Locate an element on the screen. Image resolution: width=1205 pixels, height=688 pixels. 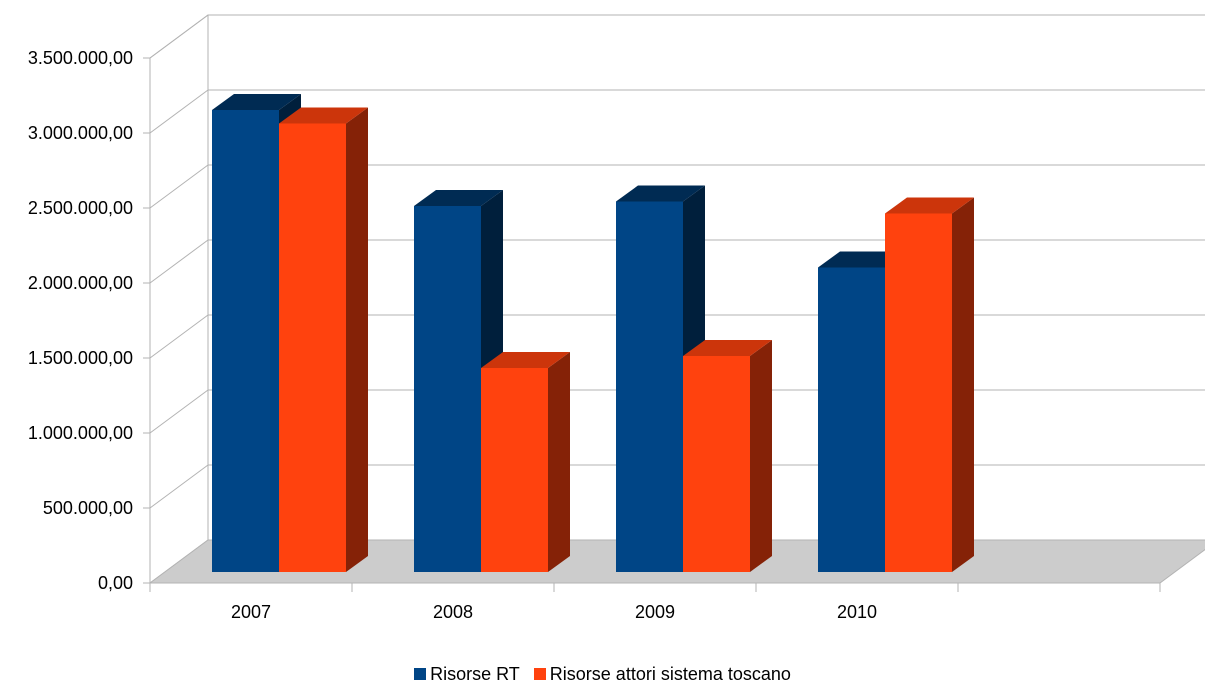
x-tick-label: 2009 is located at coordinates (655, 612).